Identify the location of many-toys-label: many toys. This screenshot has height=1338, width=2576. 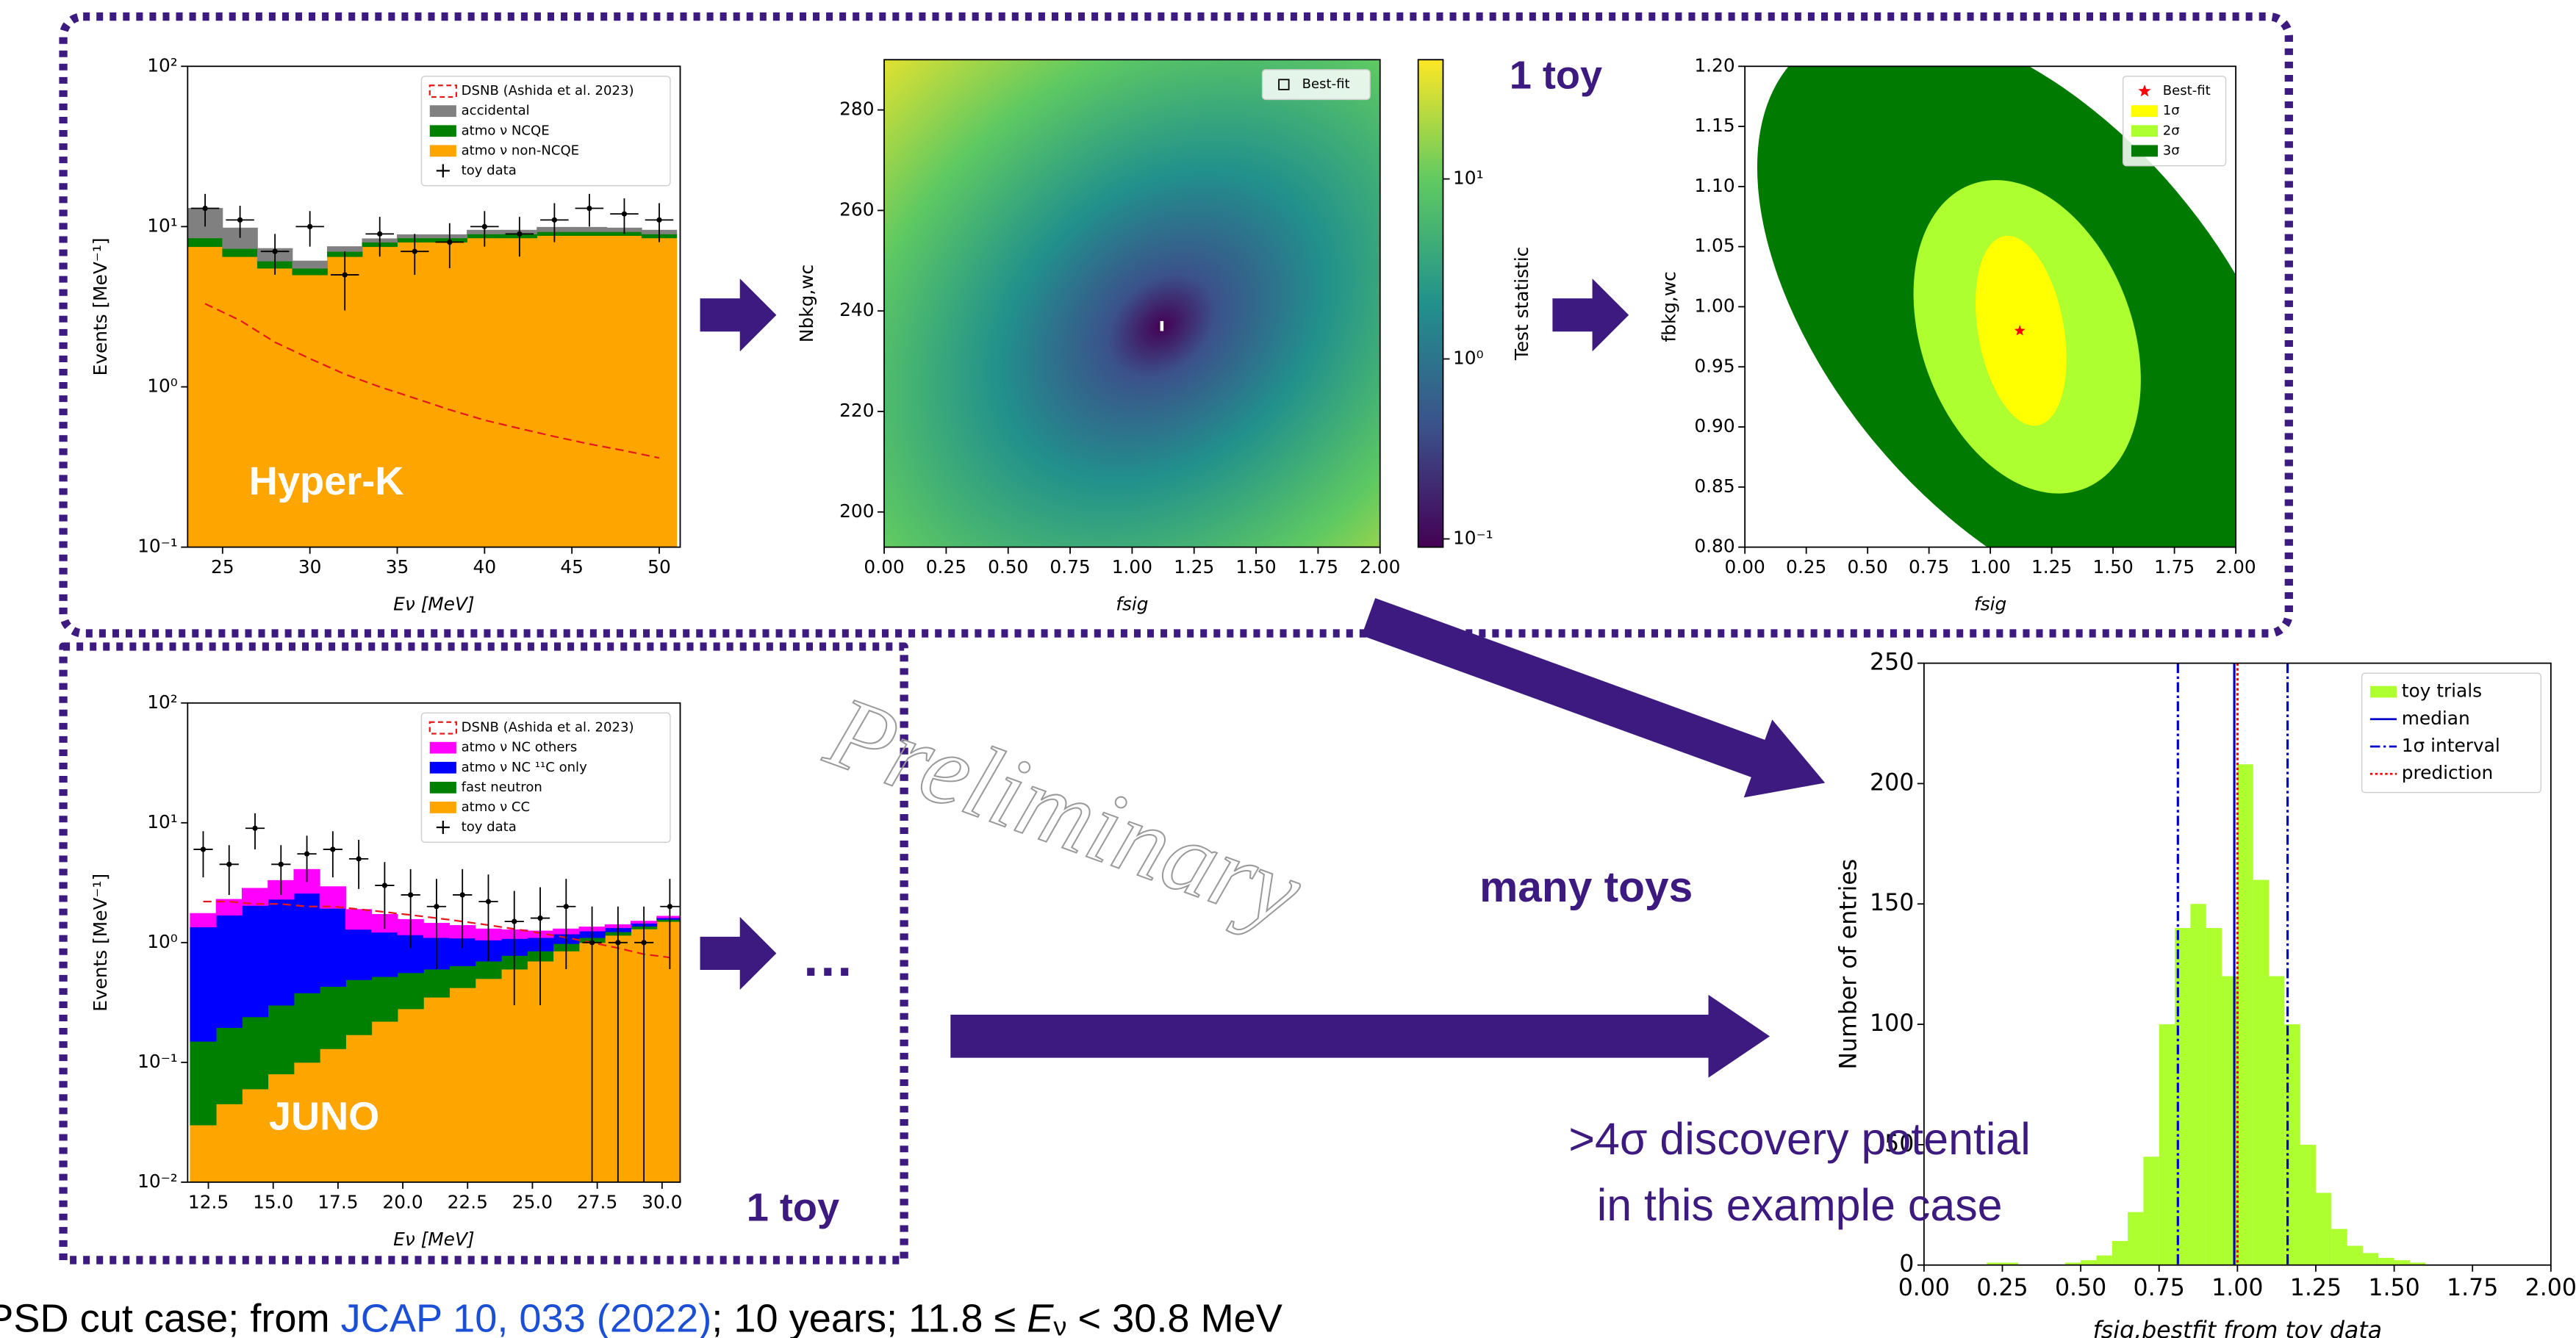
(1586, 887).